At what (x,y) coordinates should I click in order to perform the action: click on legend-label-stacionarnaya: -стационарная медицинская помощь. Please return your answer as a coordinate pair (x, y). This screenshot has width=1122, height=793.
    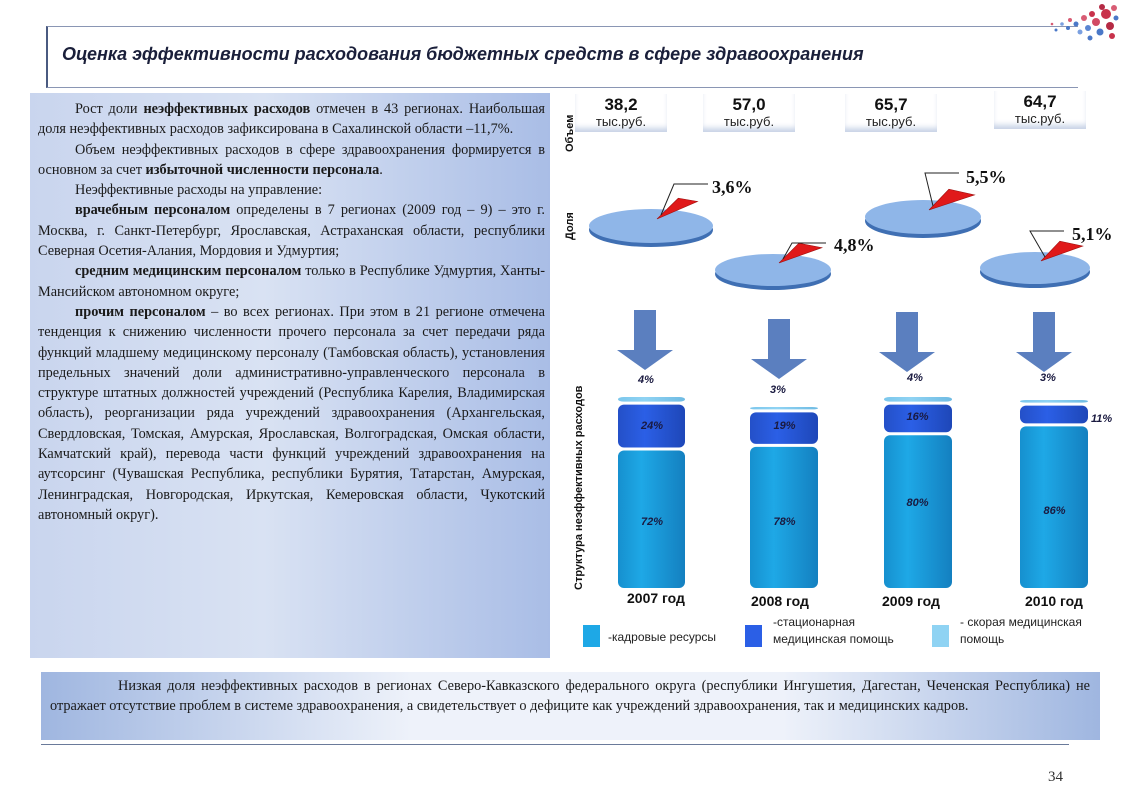
    Looking at the image, I should click on (833, 630).